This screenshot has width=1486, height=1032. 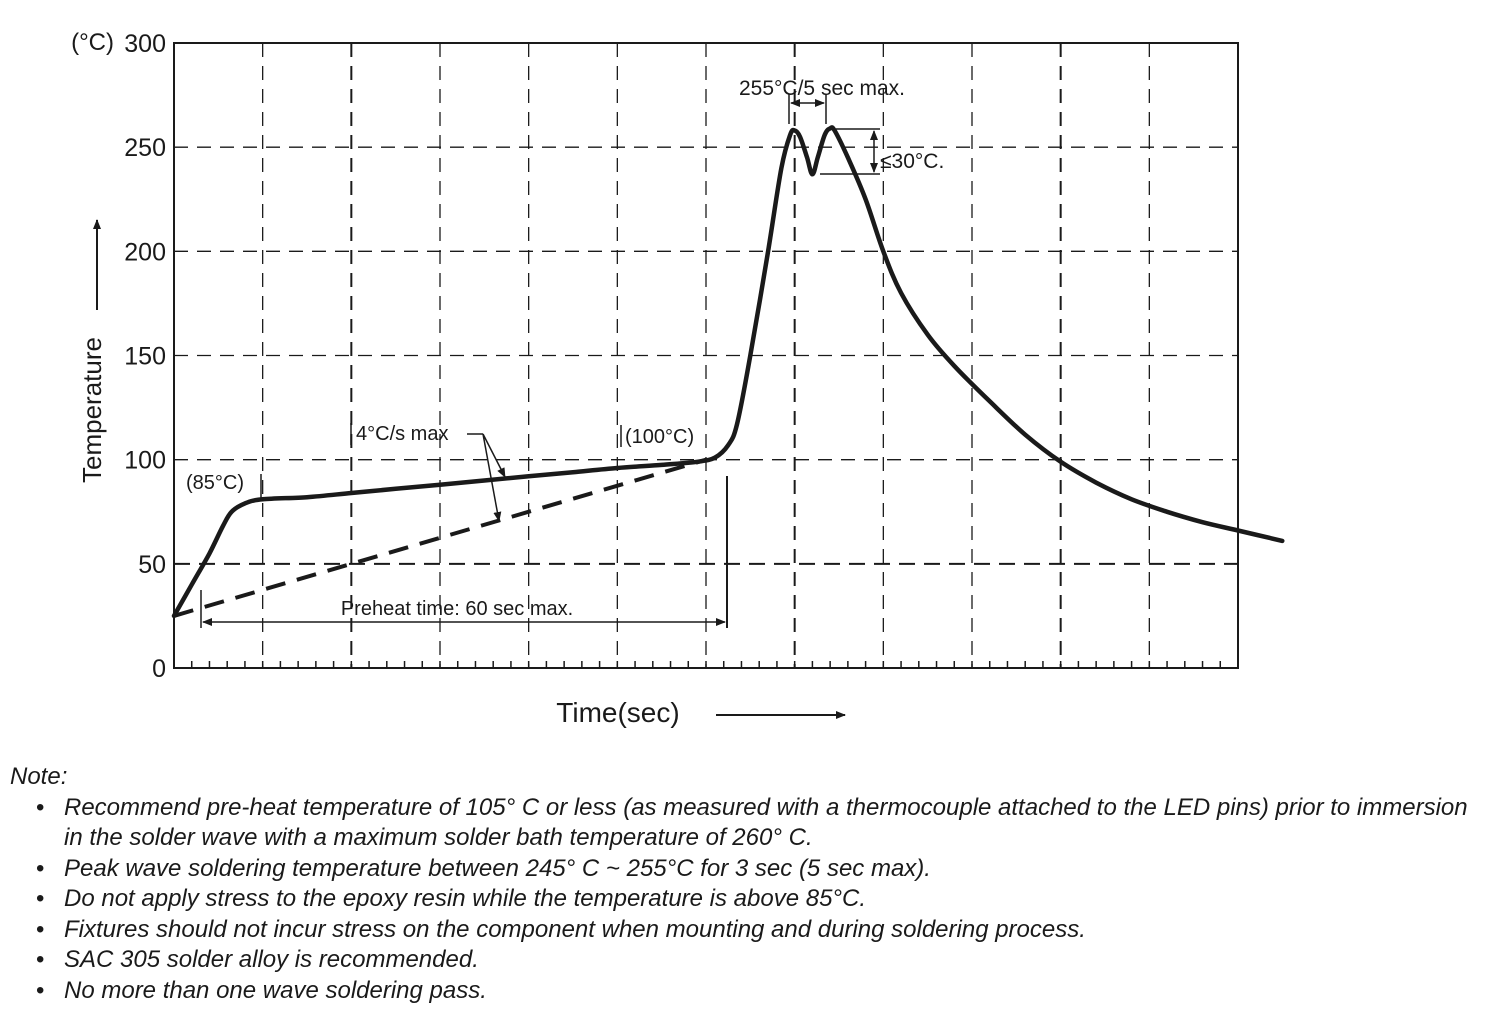 I want to click on note-text: No more than one wave soldering pass., so click(x=275, y=990).